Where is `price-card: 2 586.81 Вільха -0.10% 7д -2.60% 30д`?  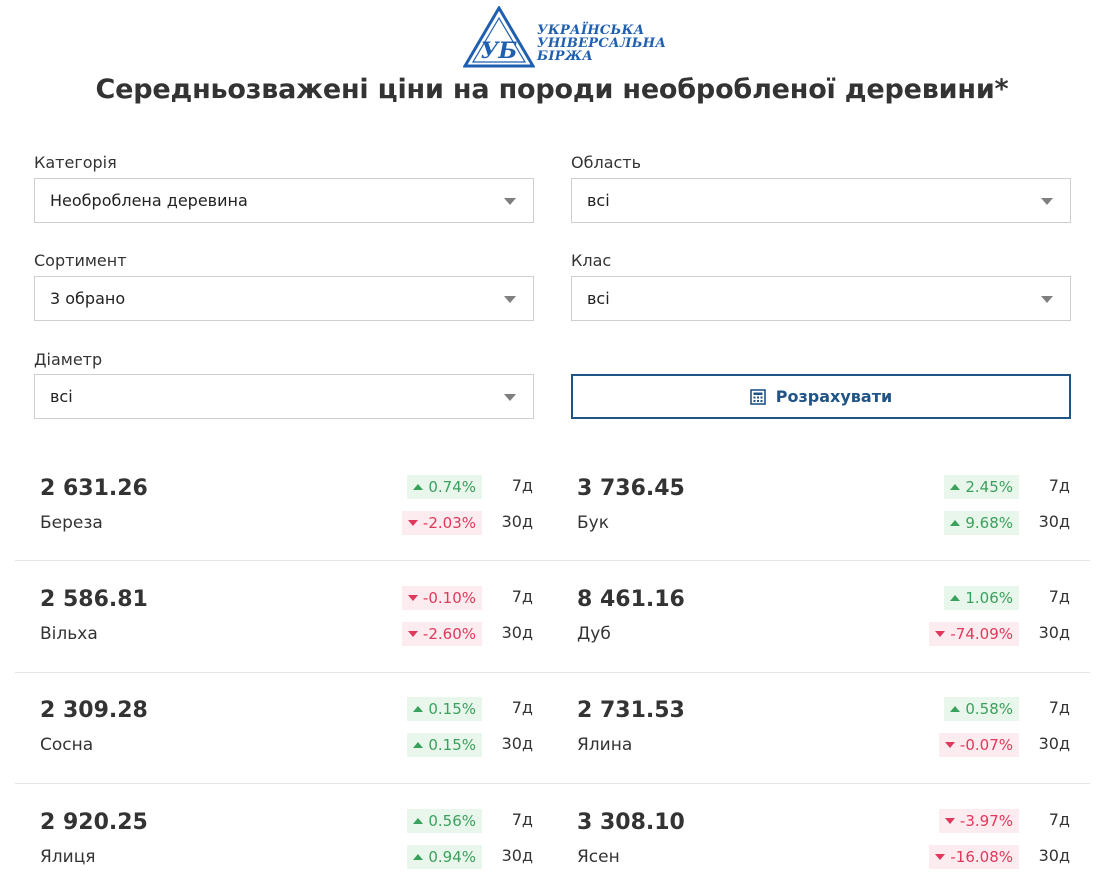 price-card: 2 586.81 Вільха -0.10% 7д -2.60% 30д is located at coordinates (286, 626).